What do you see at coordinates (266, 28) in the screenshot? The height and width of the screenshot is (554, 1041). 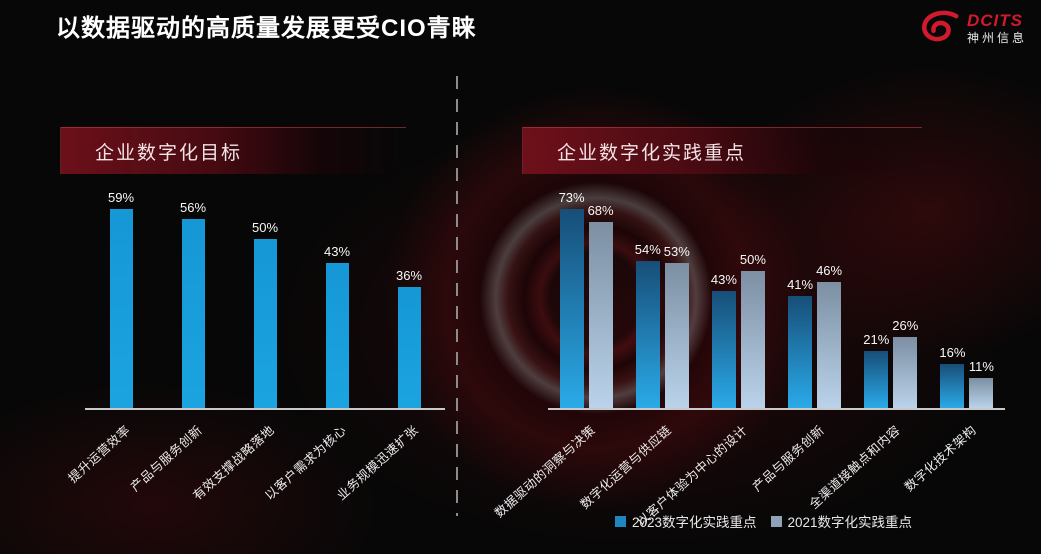 I see `page-title: 以数据驱动的高质量发展更受CIO青睐` at bounding box center [266, 28].